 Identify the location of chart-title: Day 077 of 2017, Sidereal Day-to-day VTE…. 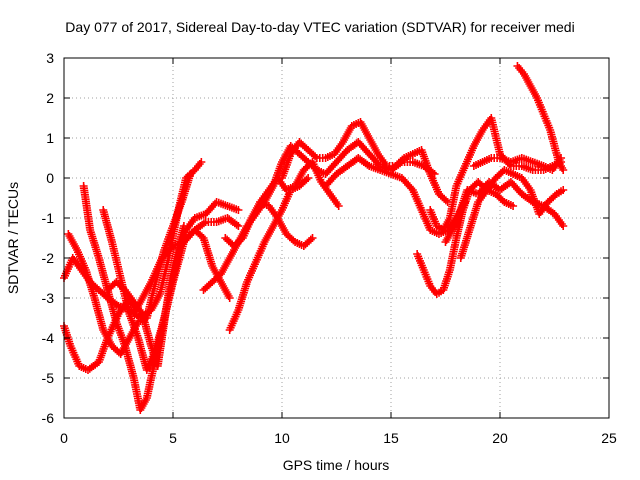
(319, 27).